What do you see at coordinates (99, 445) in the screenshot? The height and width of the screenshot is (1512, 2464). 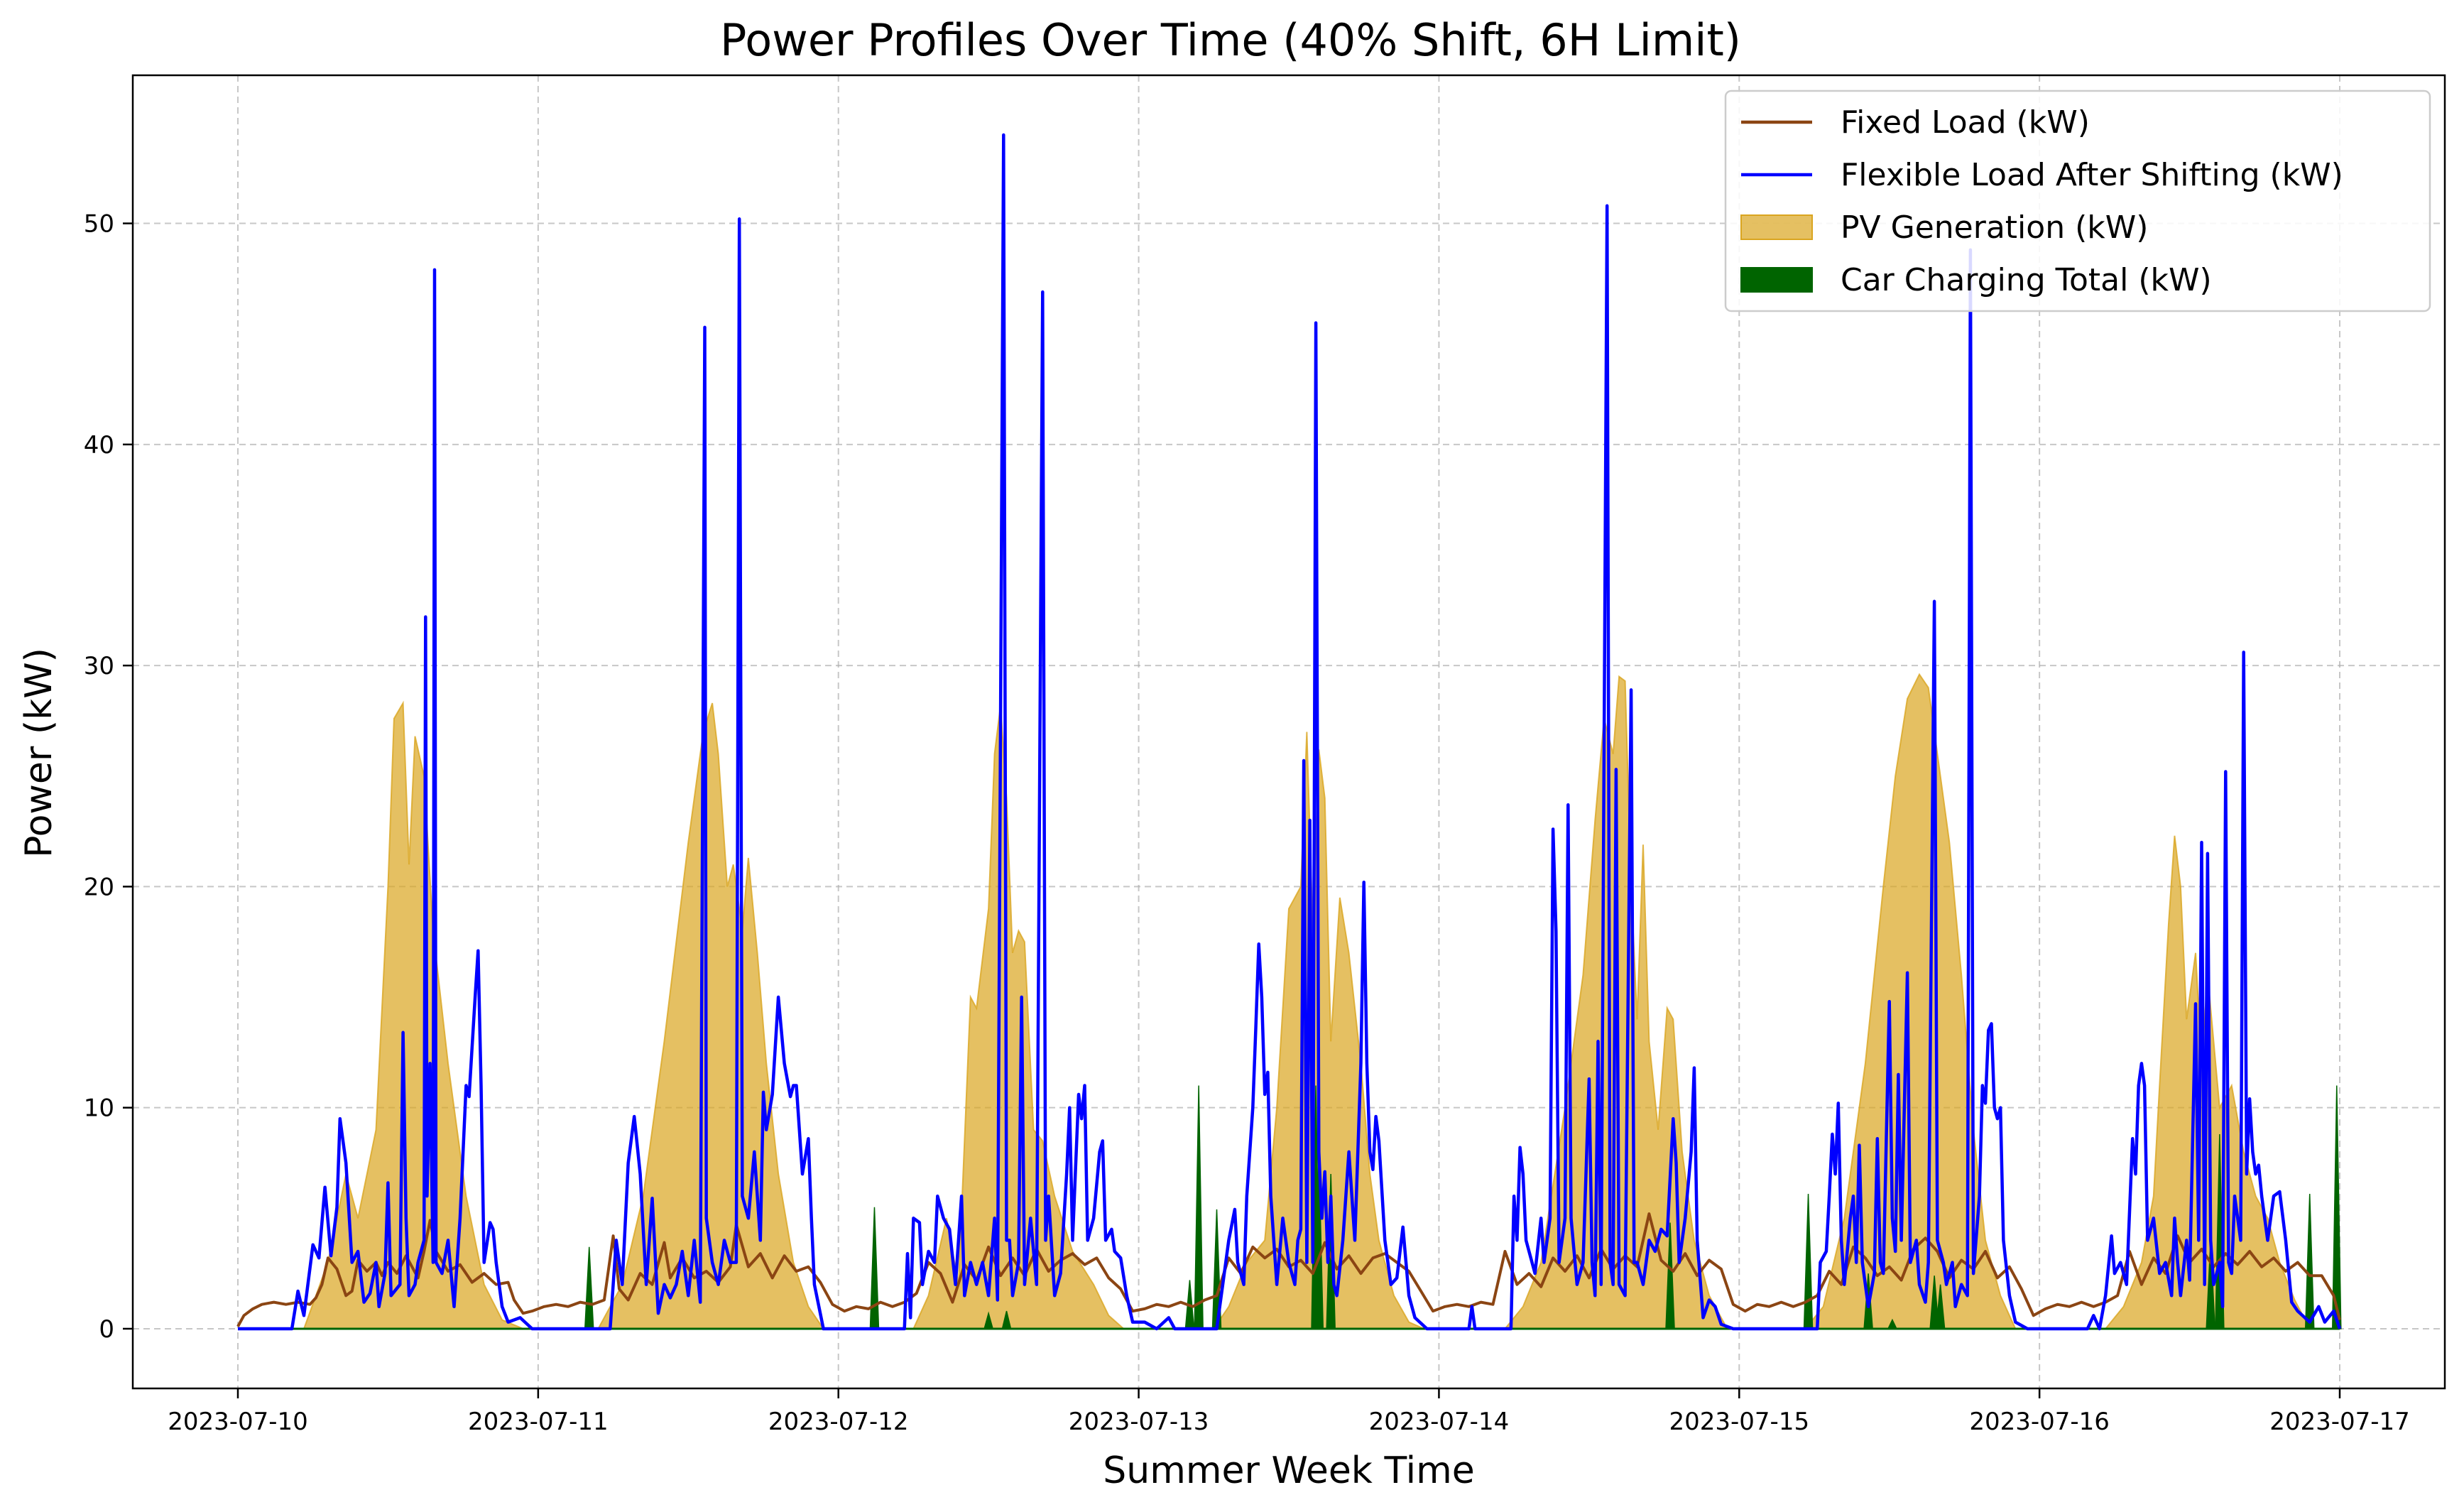 I see `y-tick-label: 40` at bounding box center [99, 445].